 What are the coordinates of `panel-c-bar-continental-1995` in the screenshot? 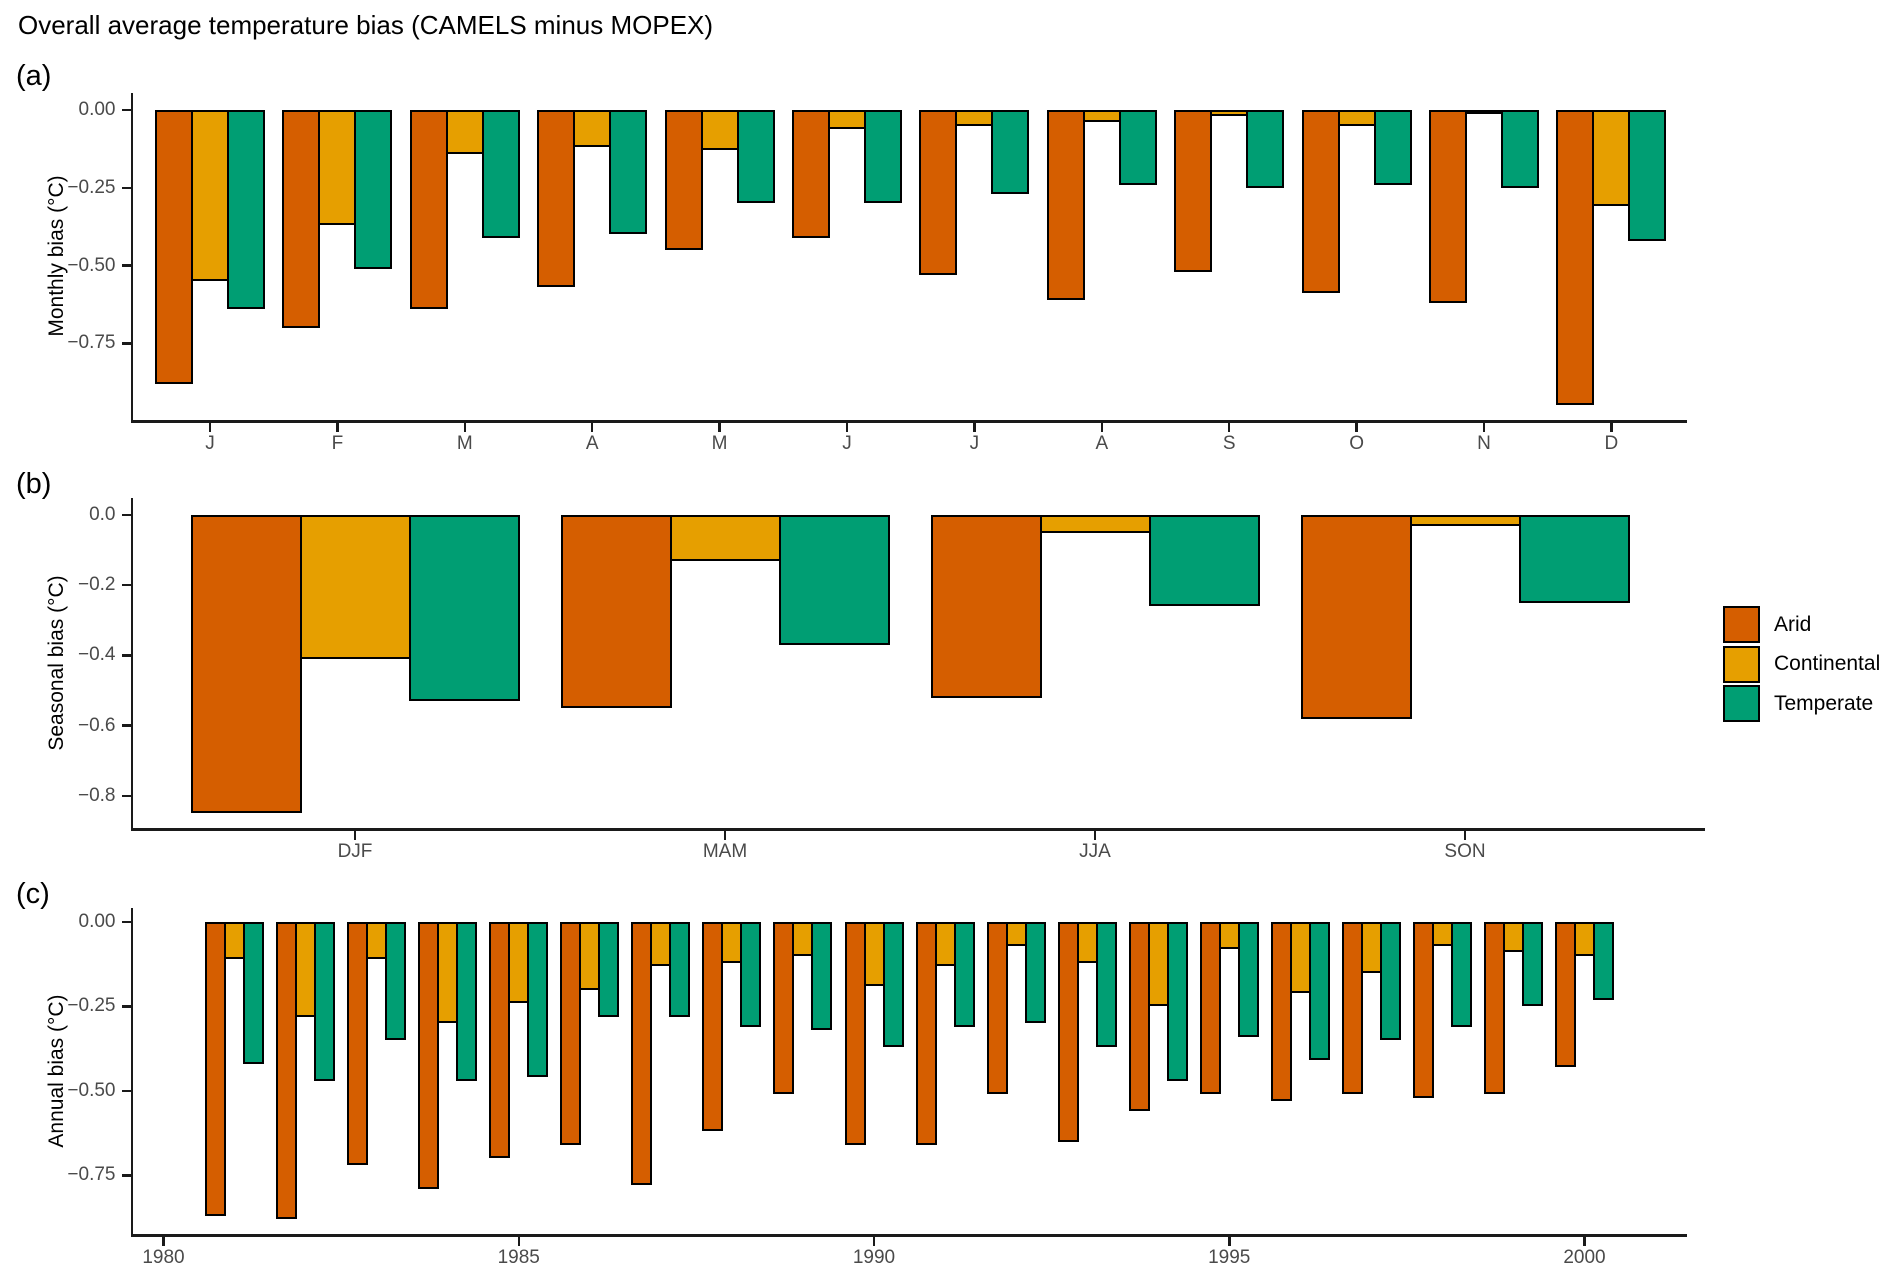 It's located at (1229, 936).